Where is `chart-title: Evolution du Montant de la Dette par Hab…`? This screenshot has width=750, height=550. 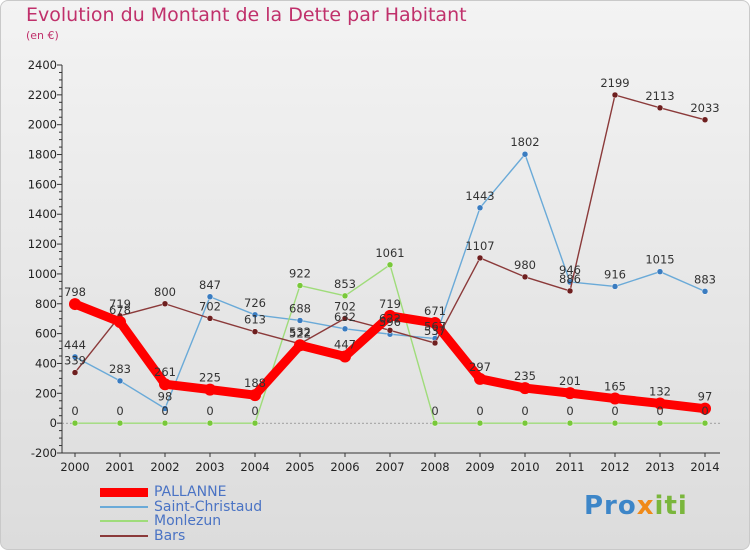 chart-title: Evolution du Montant de la Dette par Hab… is located at coordinates (246, 15).